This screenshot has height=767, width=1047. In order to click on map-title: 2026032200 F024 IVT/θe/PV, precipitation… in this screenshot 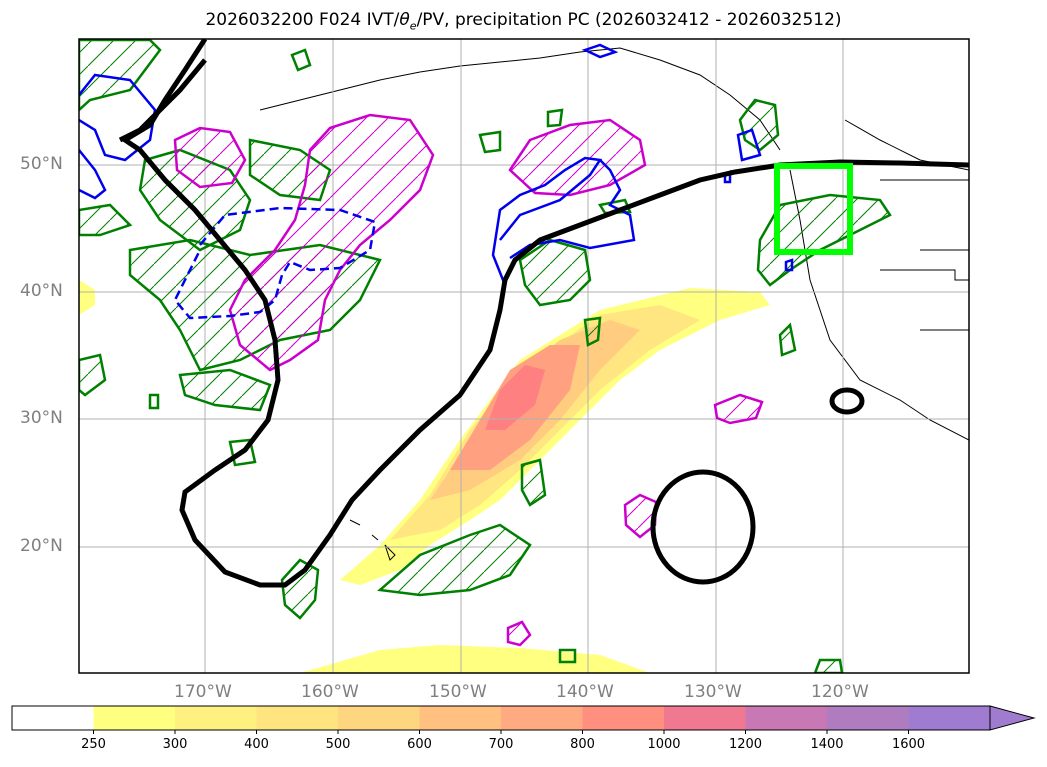, I will do `click(523, 21)`.